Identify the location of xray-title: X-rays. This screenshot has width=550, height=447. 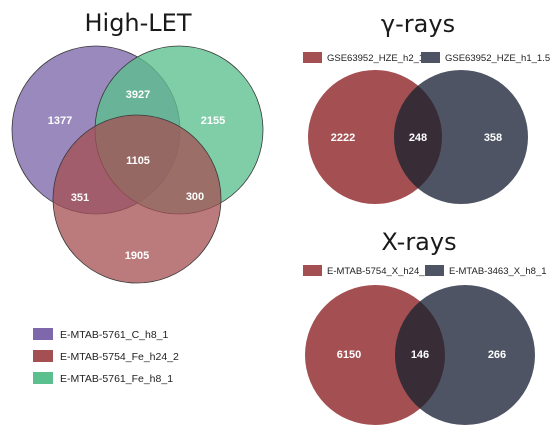
(418, 242).